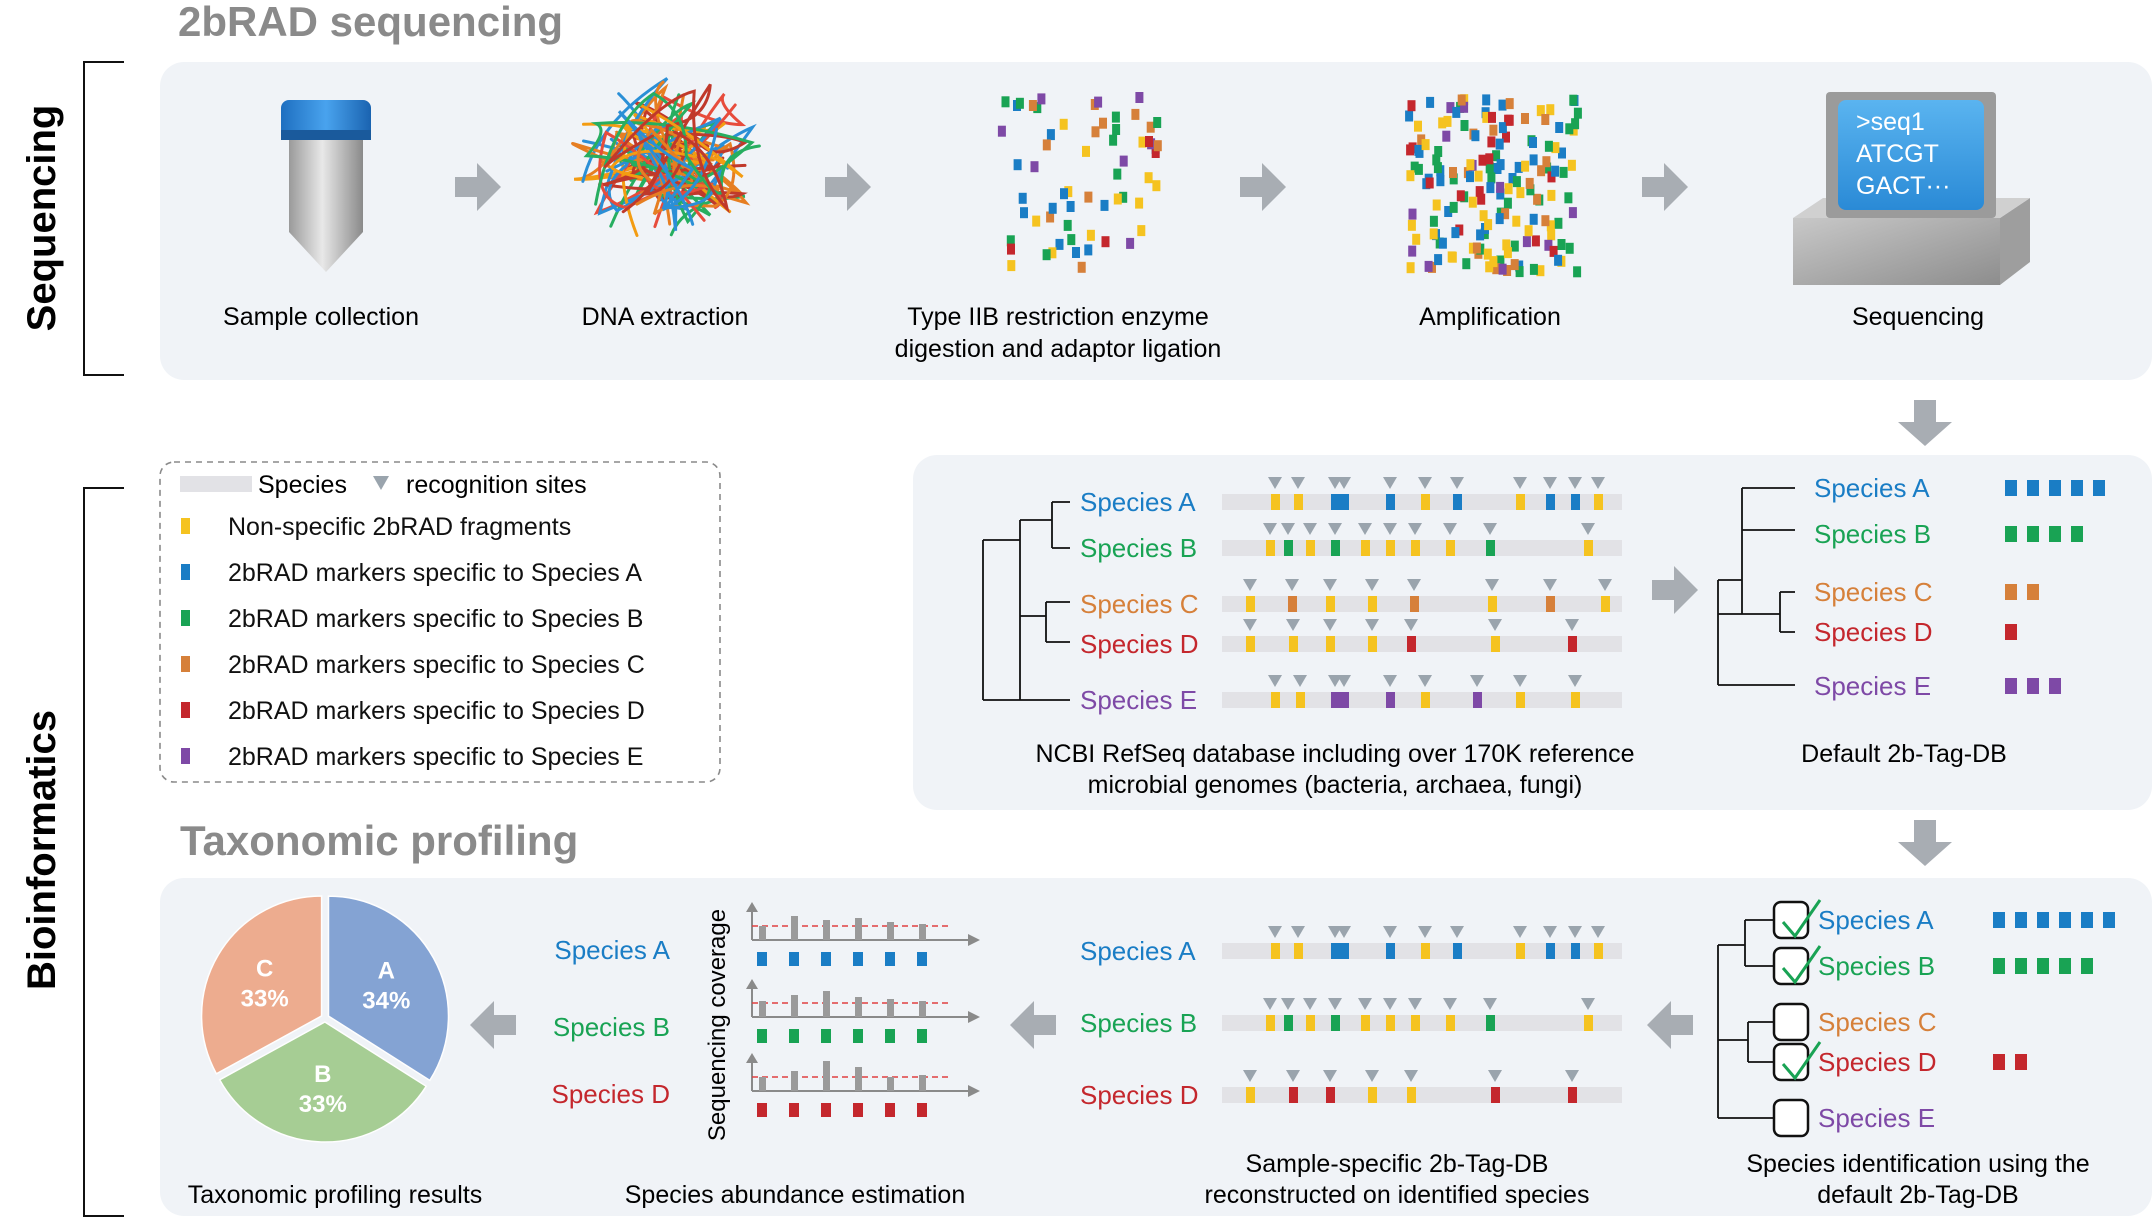  Describe the element at coordinates (261, 985) in the screenshot. I see `pie-slice` at that location.